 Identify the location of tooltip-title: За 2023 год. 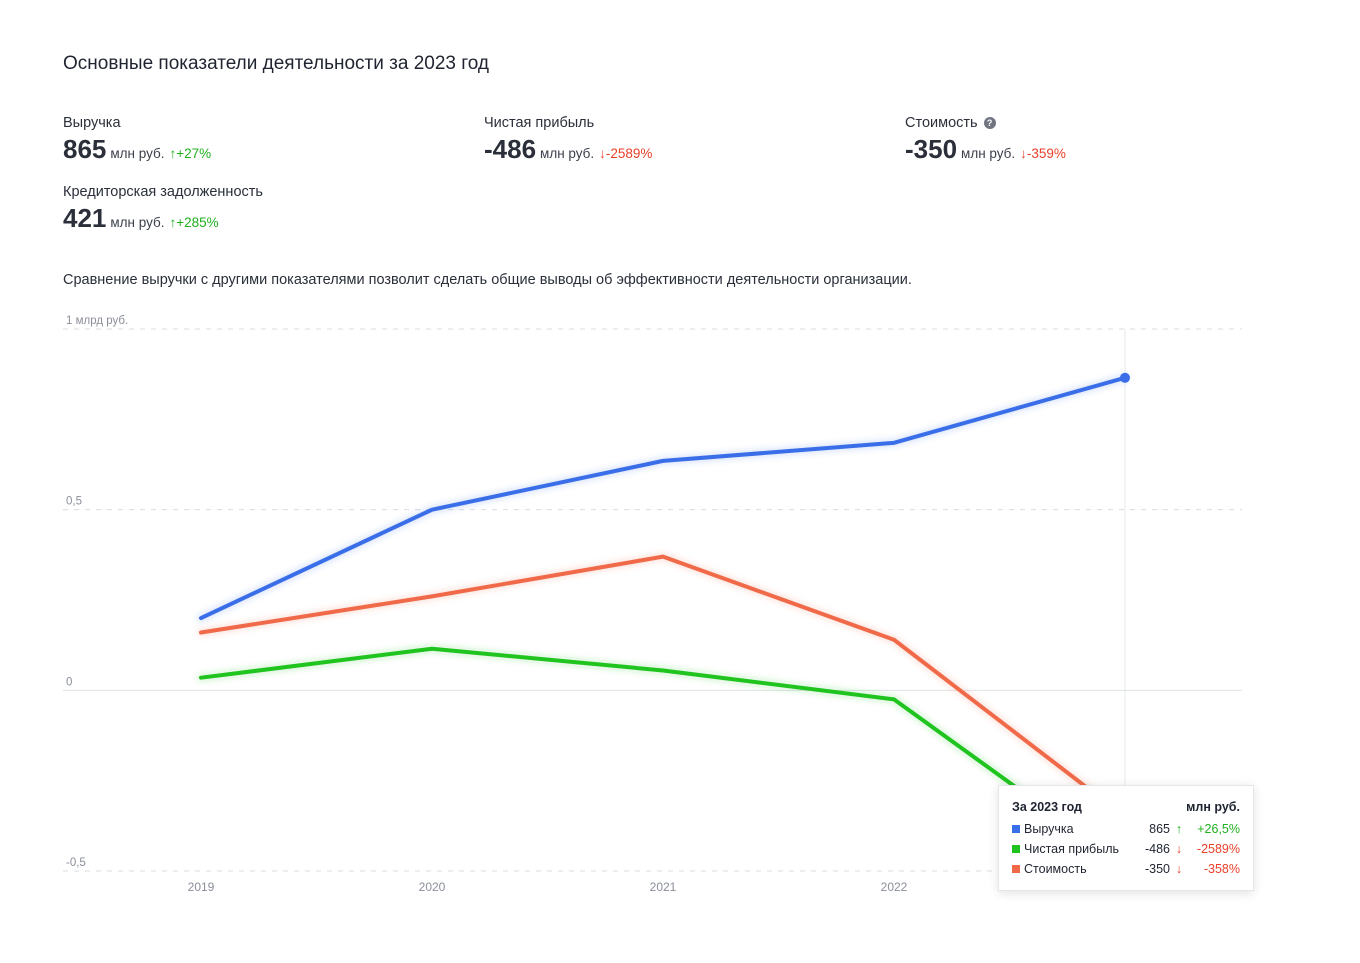
(1047, 807).